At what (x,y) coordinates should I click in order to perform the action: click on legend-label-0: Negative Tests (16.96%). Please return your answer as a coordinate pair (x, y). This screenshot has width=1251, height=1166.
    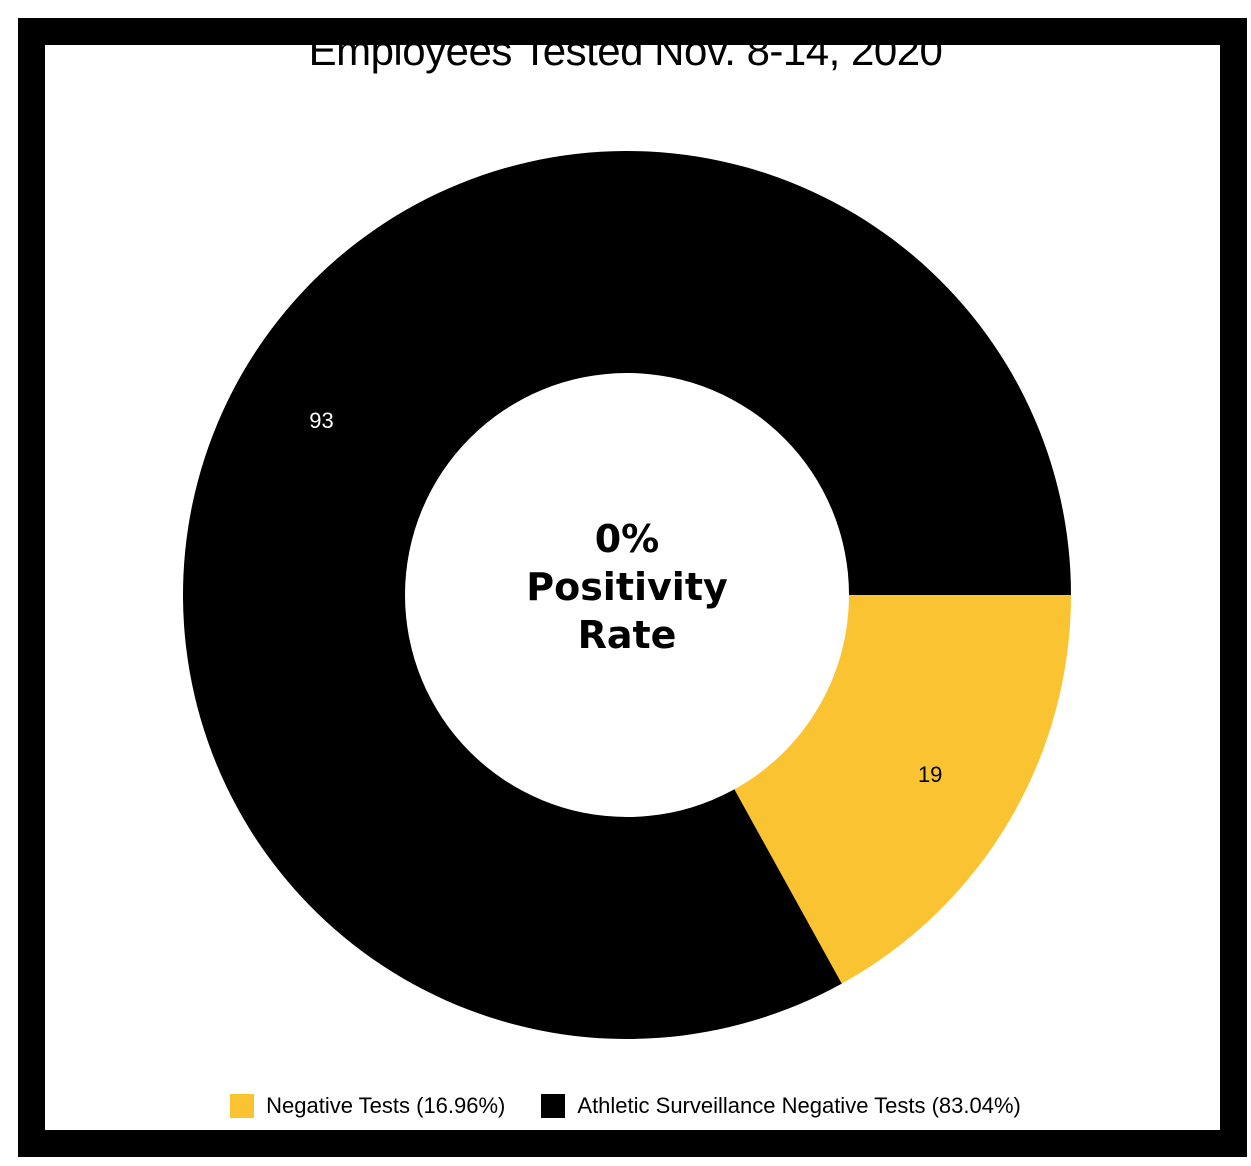
    Looking at the image, I should click on (386, 1105).